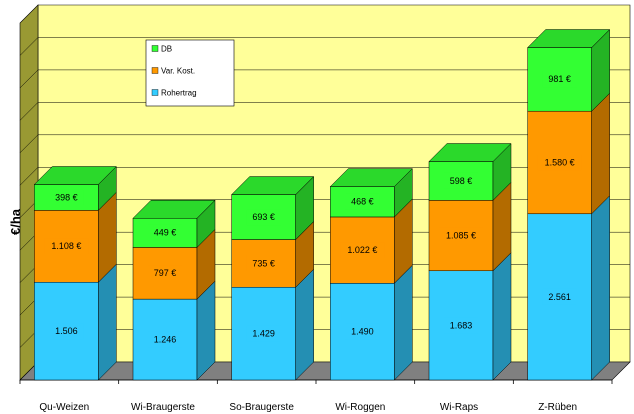 The width and height of the screenshot is (634, 414). I want to click on data-label: 1.085 €, so click(461, 235).